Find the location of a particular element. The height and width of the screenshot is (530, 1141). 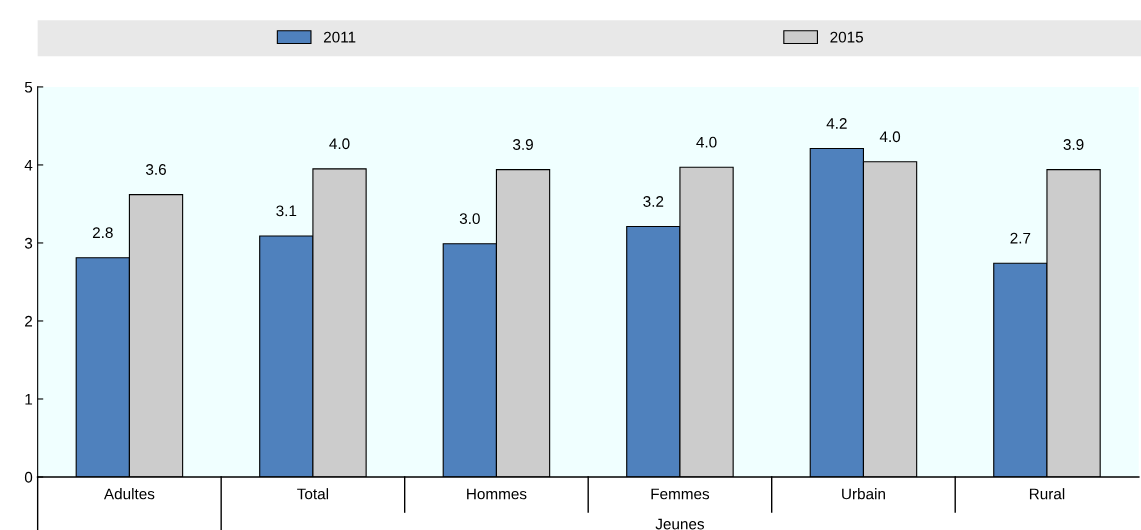

x-tick-label: Adultes is located at coordinates (129, 494).